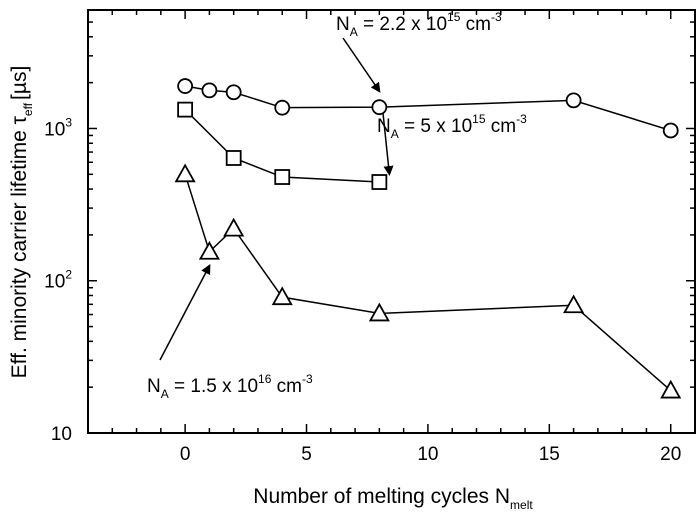  Describe the element at coordinates (185, 454) in the screenshot. I see `x-tick-label: 0` at that location.